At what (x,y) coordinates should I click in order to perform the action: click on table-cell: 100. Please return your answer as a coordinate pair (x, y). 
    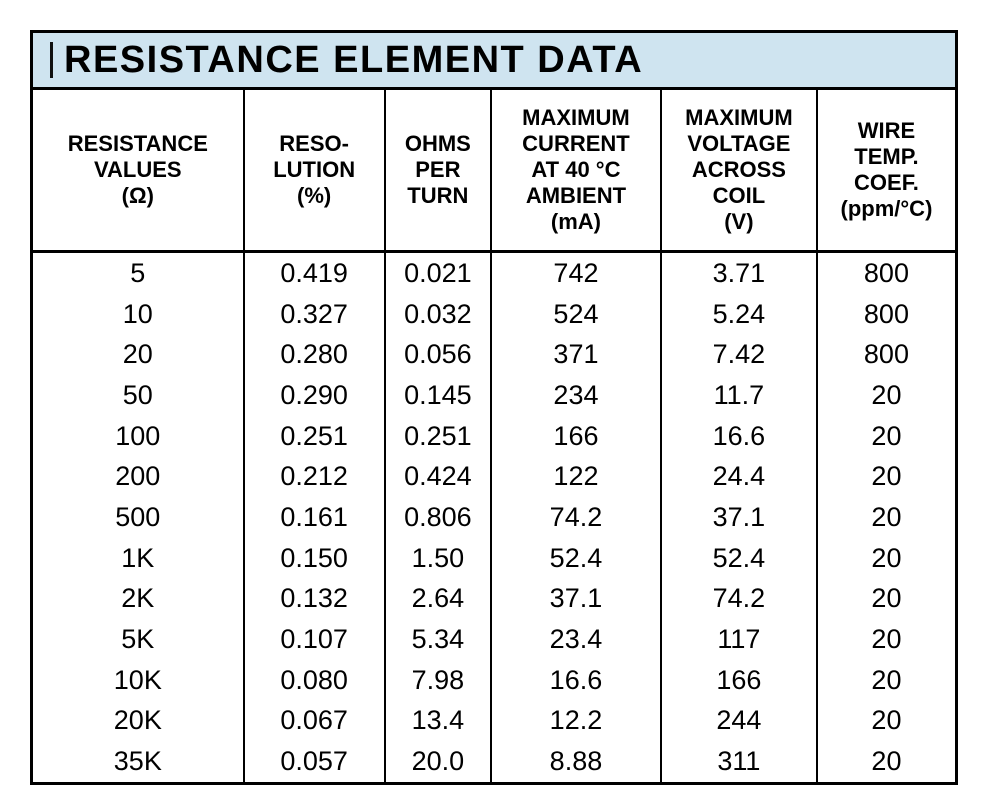
    Looking at the image, I should click on (139, 436).